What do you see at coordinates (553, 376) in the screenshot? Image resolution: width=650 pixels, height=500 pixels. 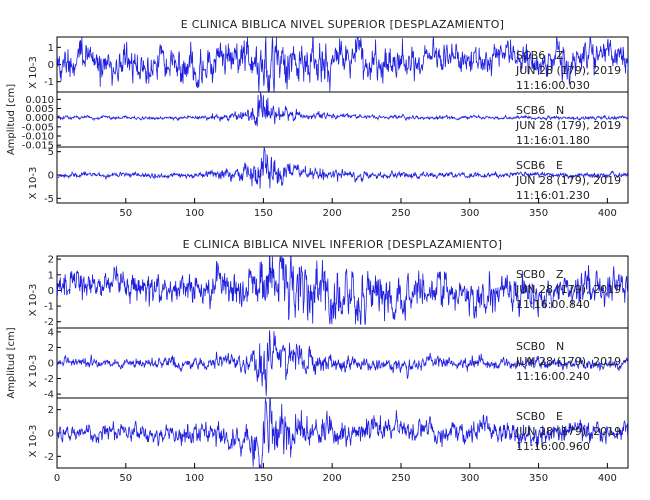 I see `channel-time: 11:16:00.240` at bounding box center [553, 376].